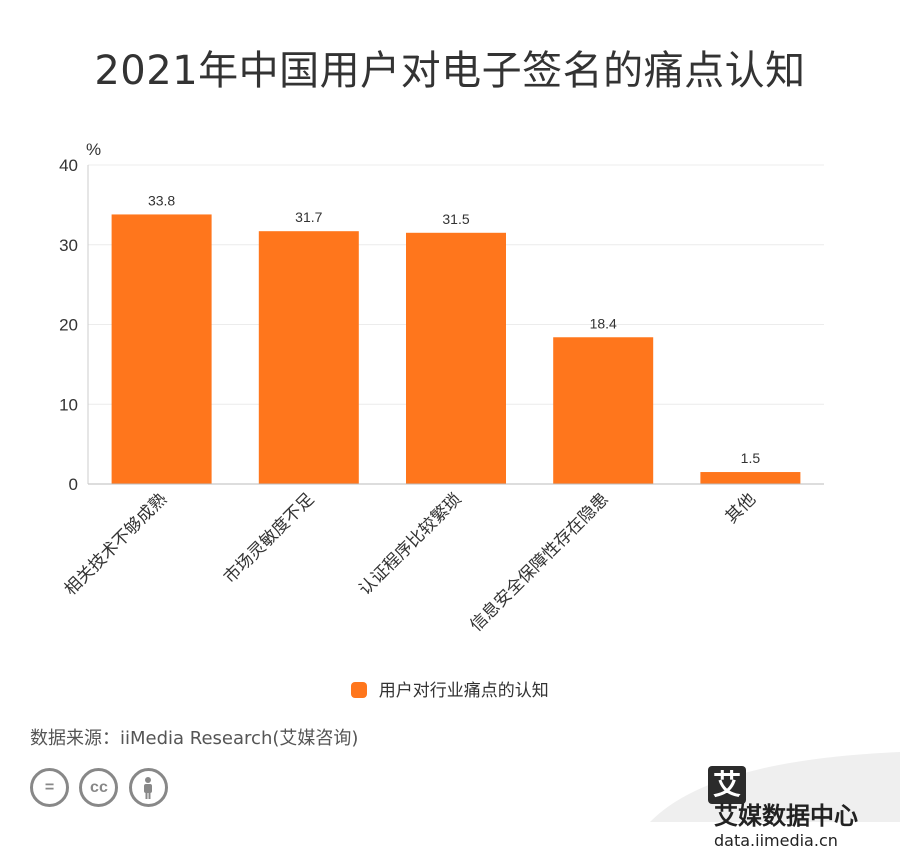  What do you see at coordinates (410, 544) in the screenshot?
I see `x-tick-label: 认证程序比较繁琐` at bounding box center [410, 544].